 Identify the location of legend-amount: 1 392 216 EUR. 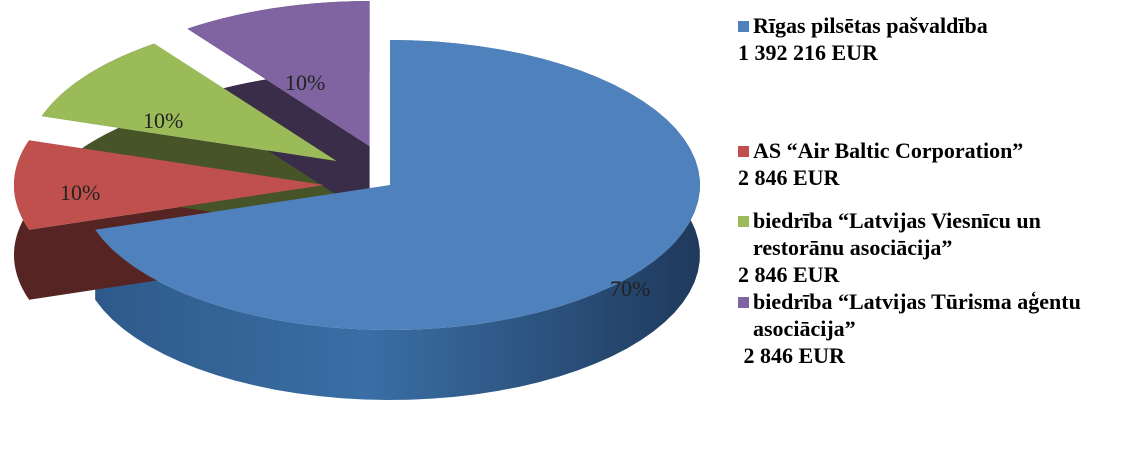
(808, 52).